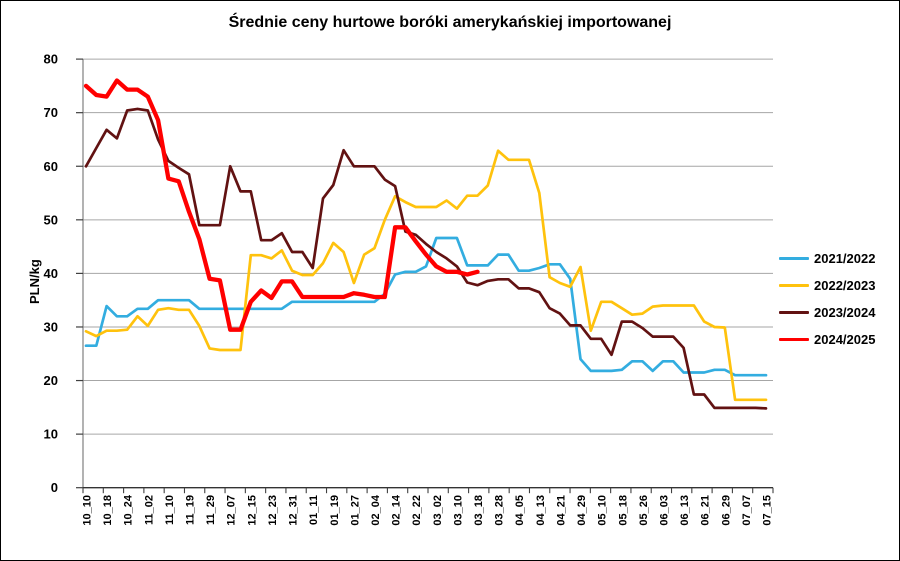 This screenshot has width=900, height=561. I want to click on x-tick-label: 07_07, so click(747, 510).